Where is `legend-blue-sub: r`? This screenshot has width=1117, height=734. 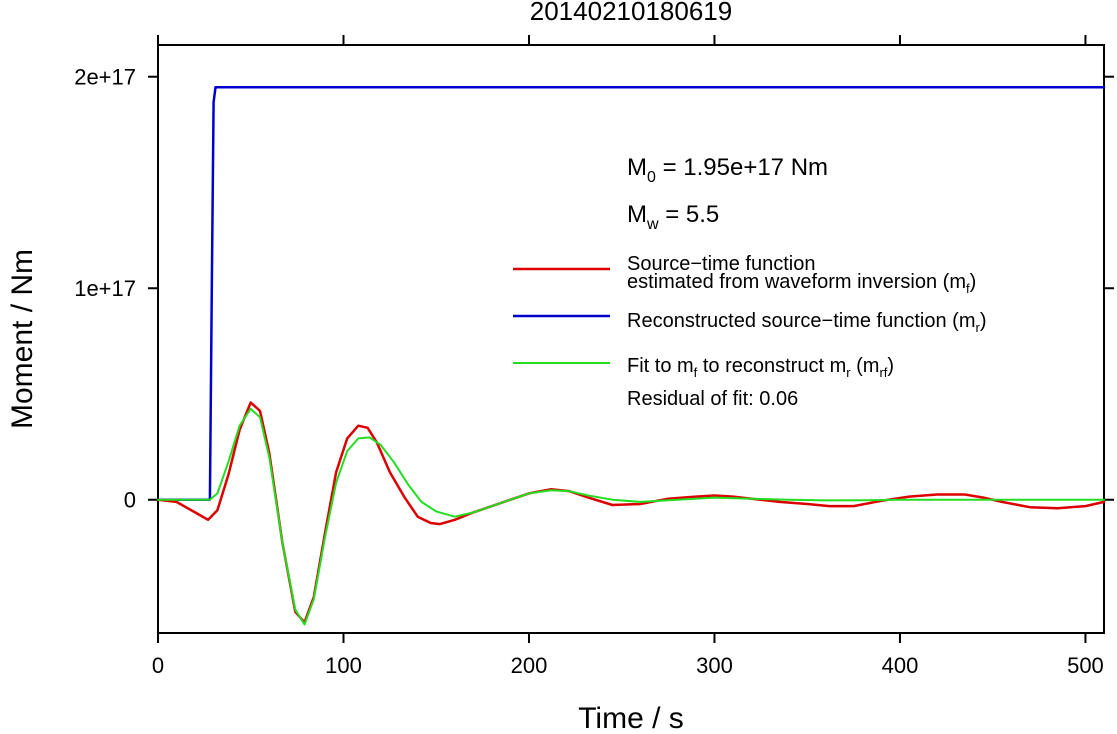
legend-blue-sub: r is located at coordinates (978, 327).